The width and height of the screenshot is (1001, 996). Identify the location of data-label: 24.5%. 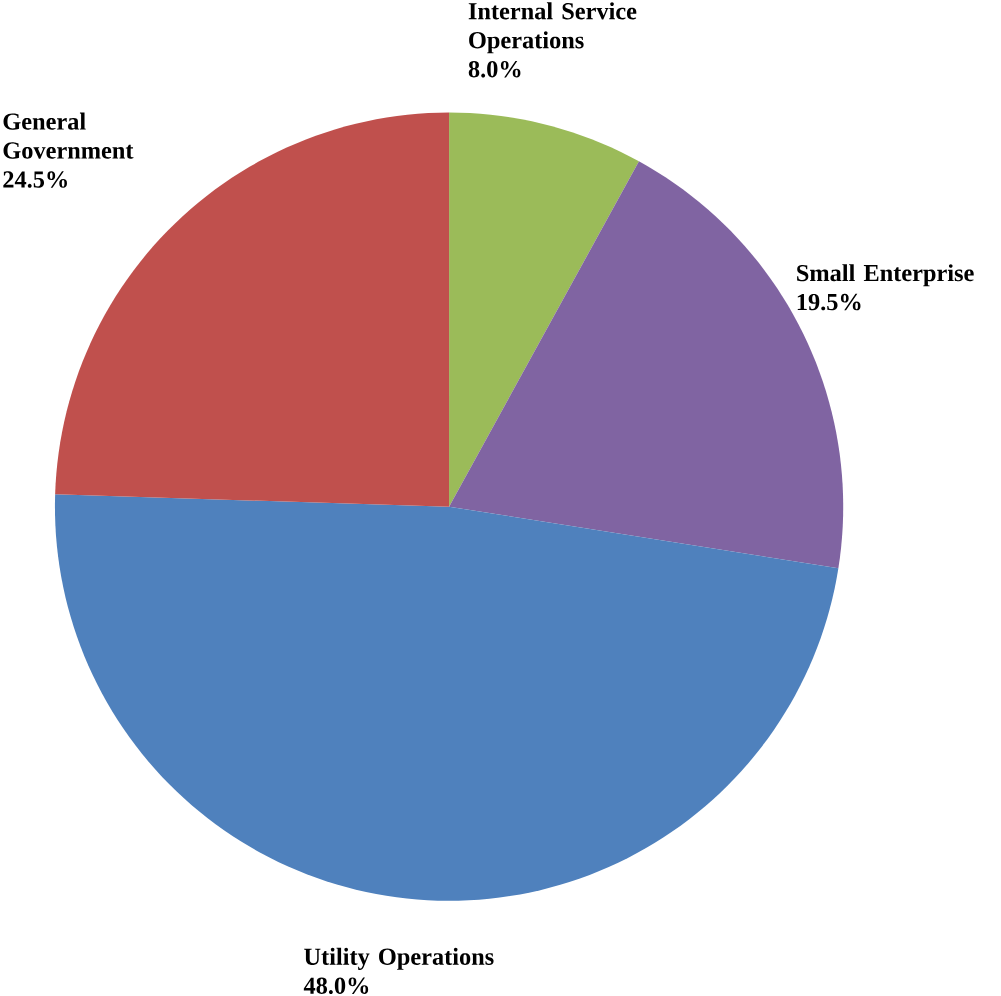
(35, 179).